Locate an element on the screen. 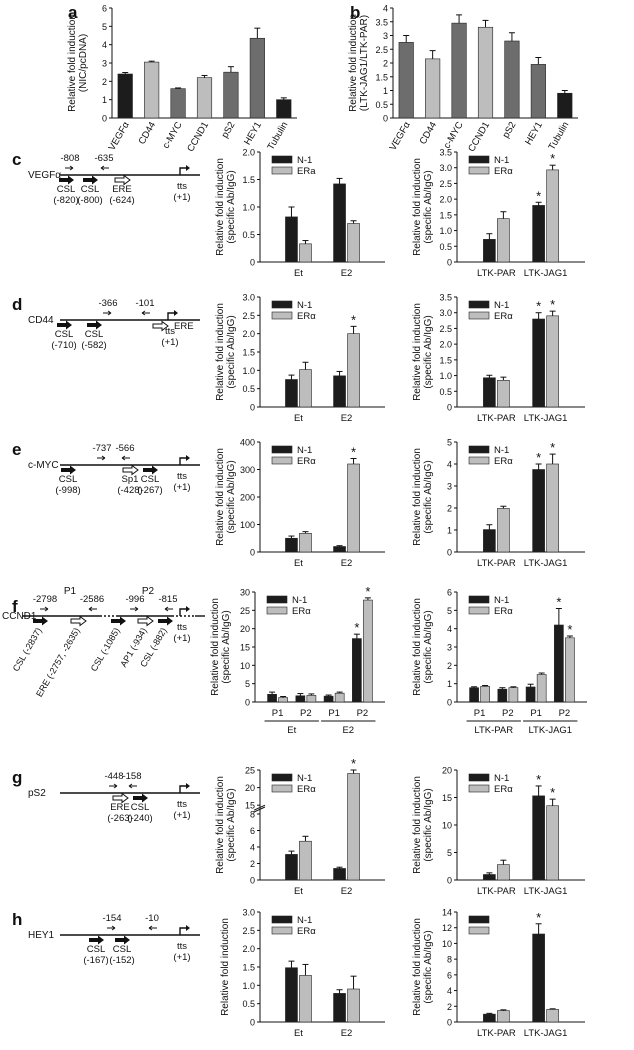 Image resolution: width=634 pixels, height=1050 pixels. panel-letter: c is located at coordinates (16, 159).